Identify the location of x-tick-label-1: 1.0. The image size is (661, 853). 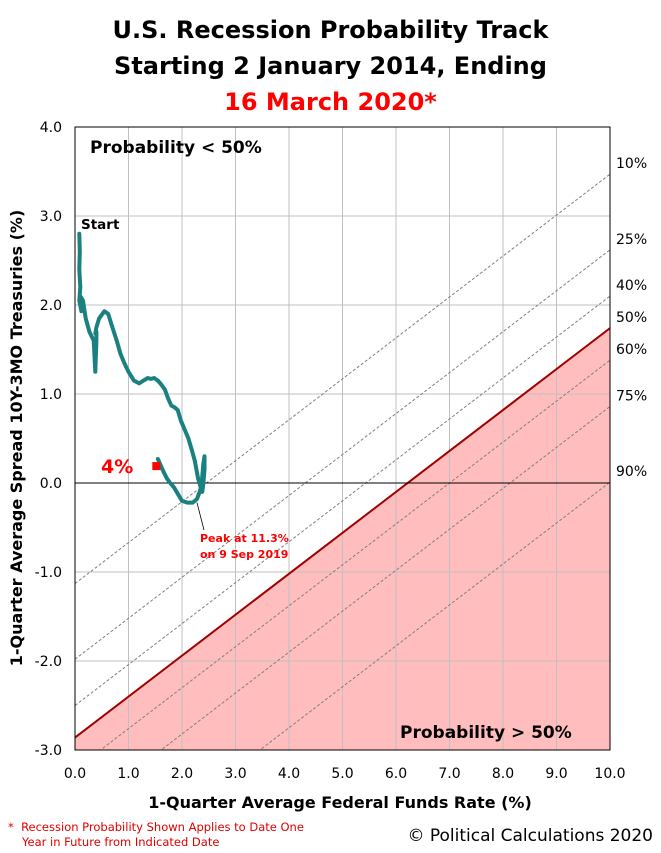
(128, 774).